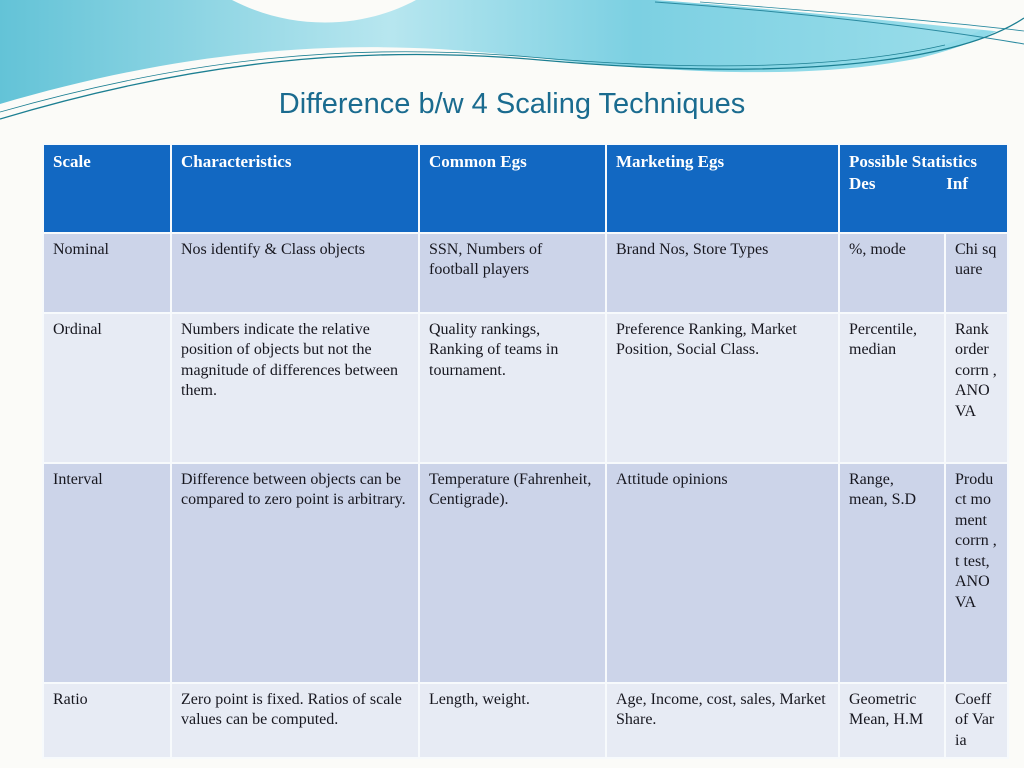 The width and height of the screenshot is (1024, 768). Describe the element at coordinates (722, 720) in the screenshot. I see `cell-marketing-egs: Age, Income, cost, sales, Market Share.` at that location.